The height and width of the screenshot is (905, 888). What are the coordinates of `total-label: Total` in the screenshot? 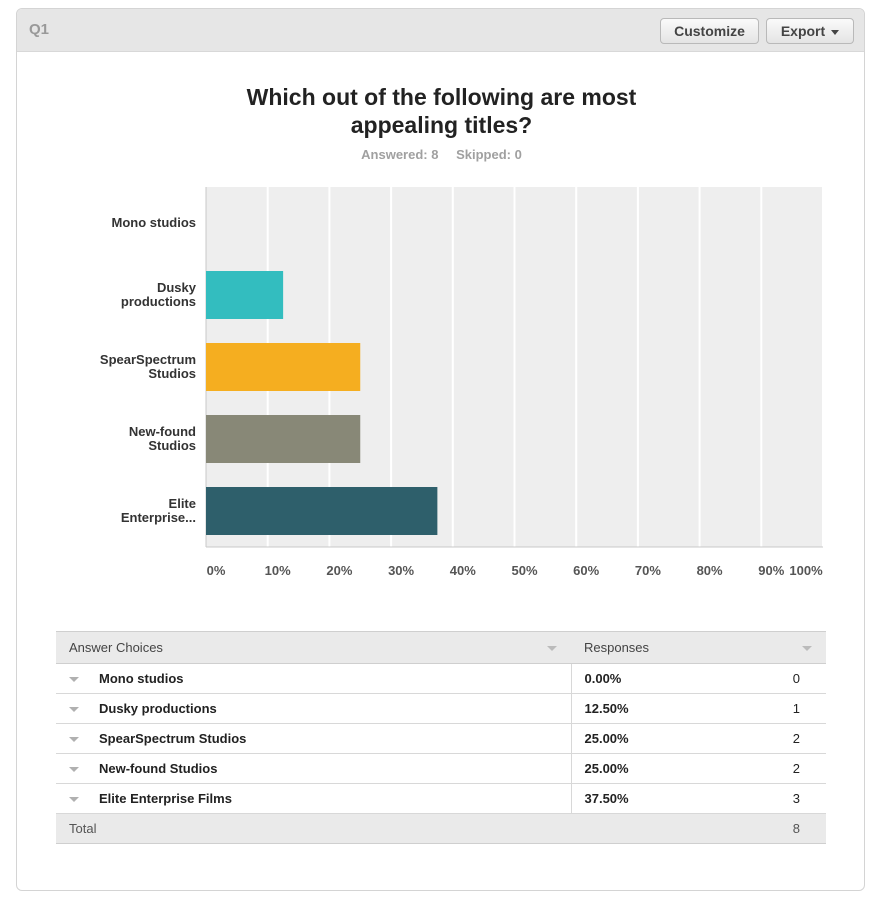 It's located at (313, 828).